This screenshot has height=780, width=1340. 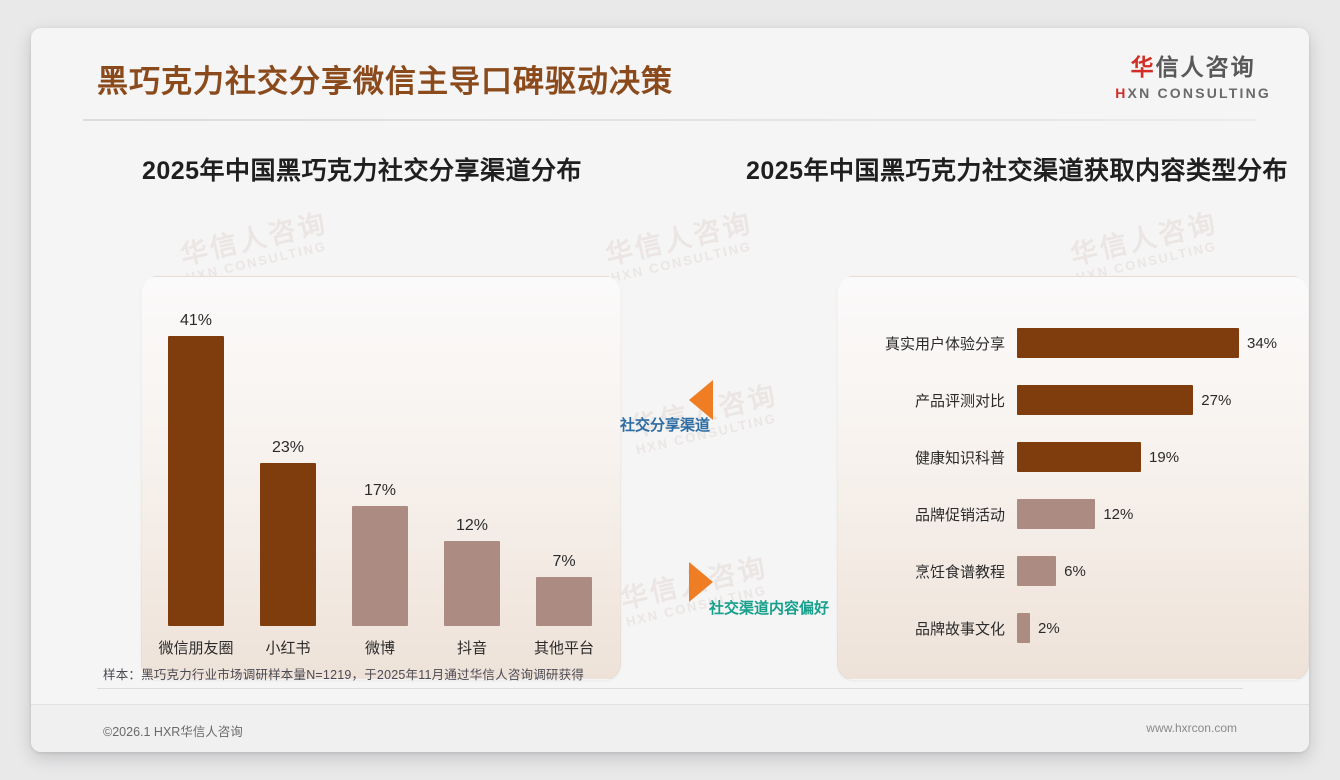 What do you see at coordinates (196, 320) in the screenshot?
I see `bar-value-label: 41%` at bounding box center [196, 320].